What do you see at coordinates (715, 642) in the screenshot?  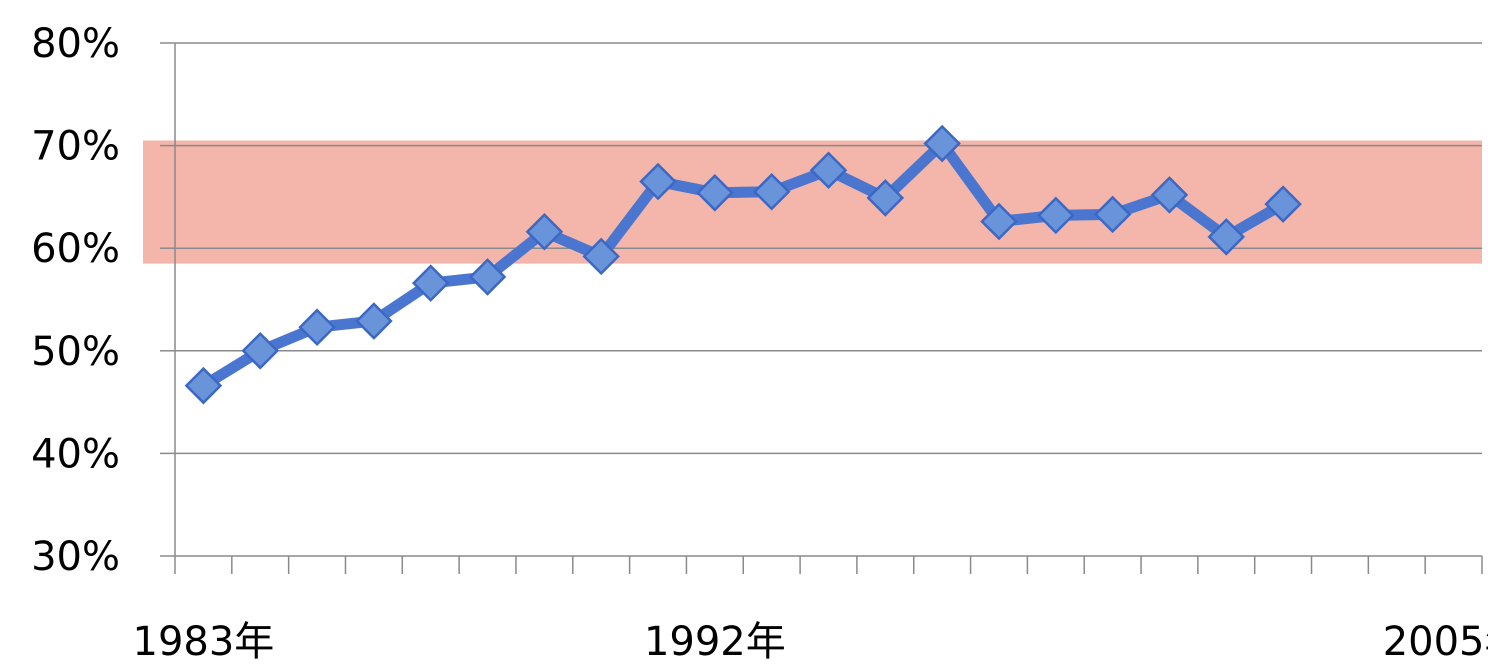 I see `x-tick-label: 1992年` at bounding box center [715, 642].